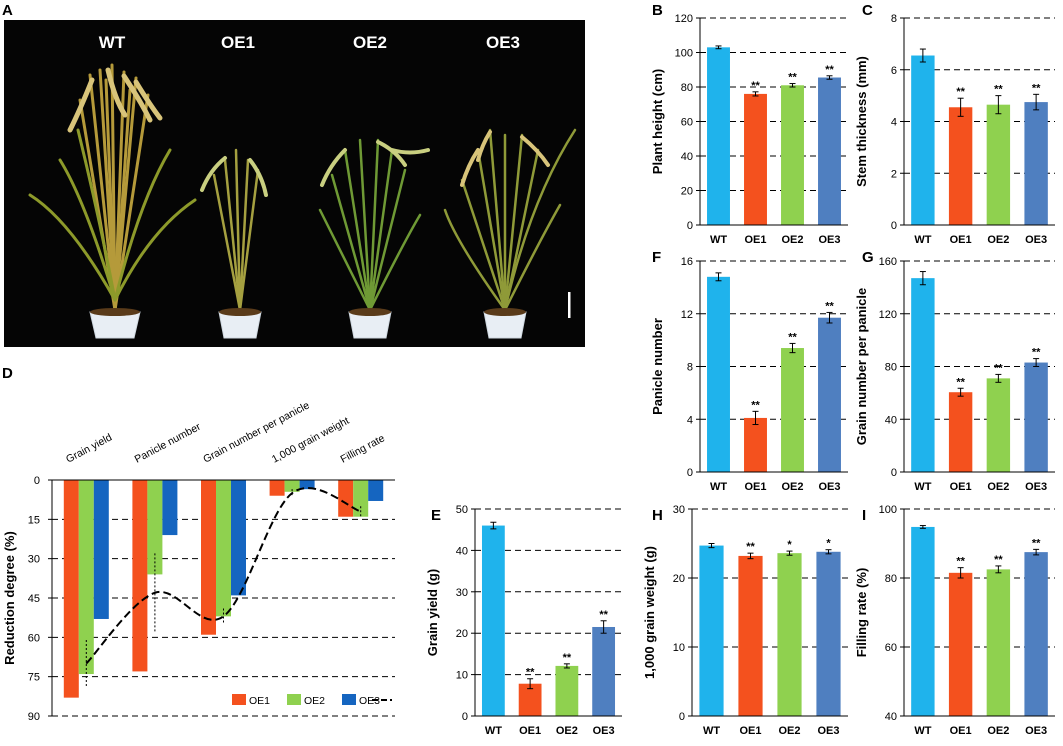 The image size is (1063, 746). What do you see at coordinates (9, 598) in the screenshot?
I see `y-axis-label: Reduction degree (%)` at bounding box center [9, 598].